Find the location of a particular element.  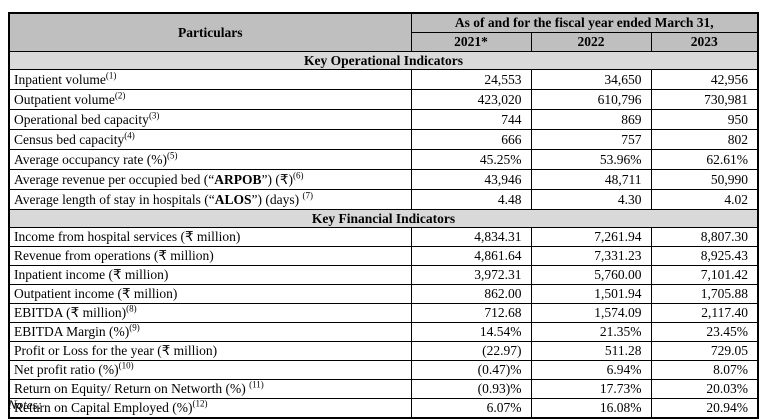

row-label: Operational bed capacity(3) is located at coordinates (210, 119).